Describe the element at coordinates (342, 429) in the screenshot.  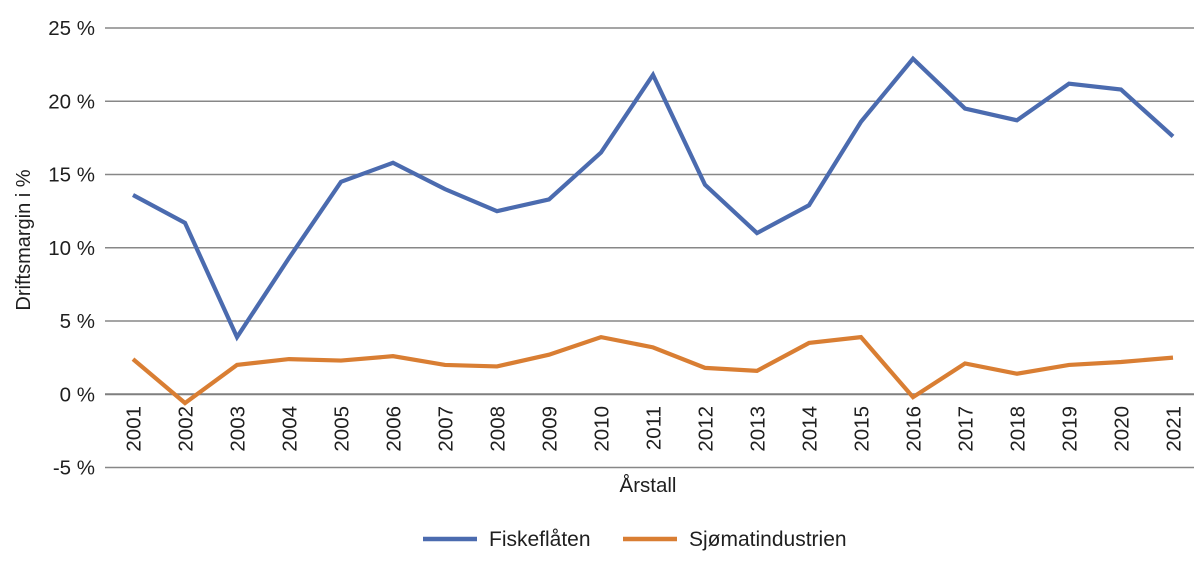
I see `x-axis-tick-label: 2005` at that location.